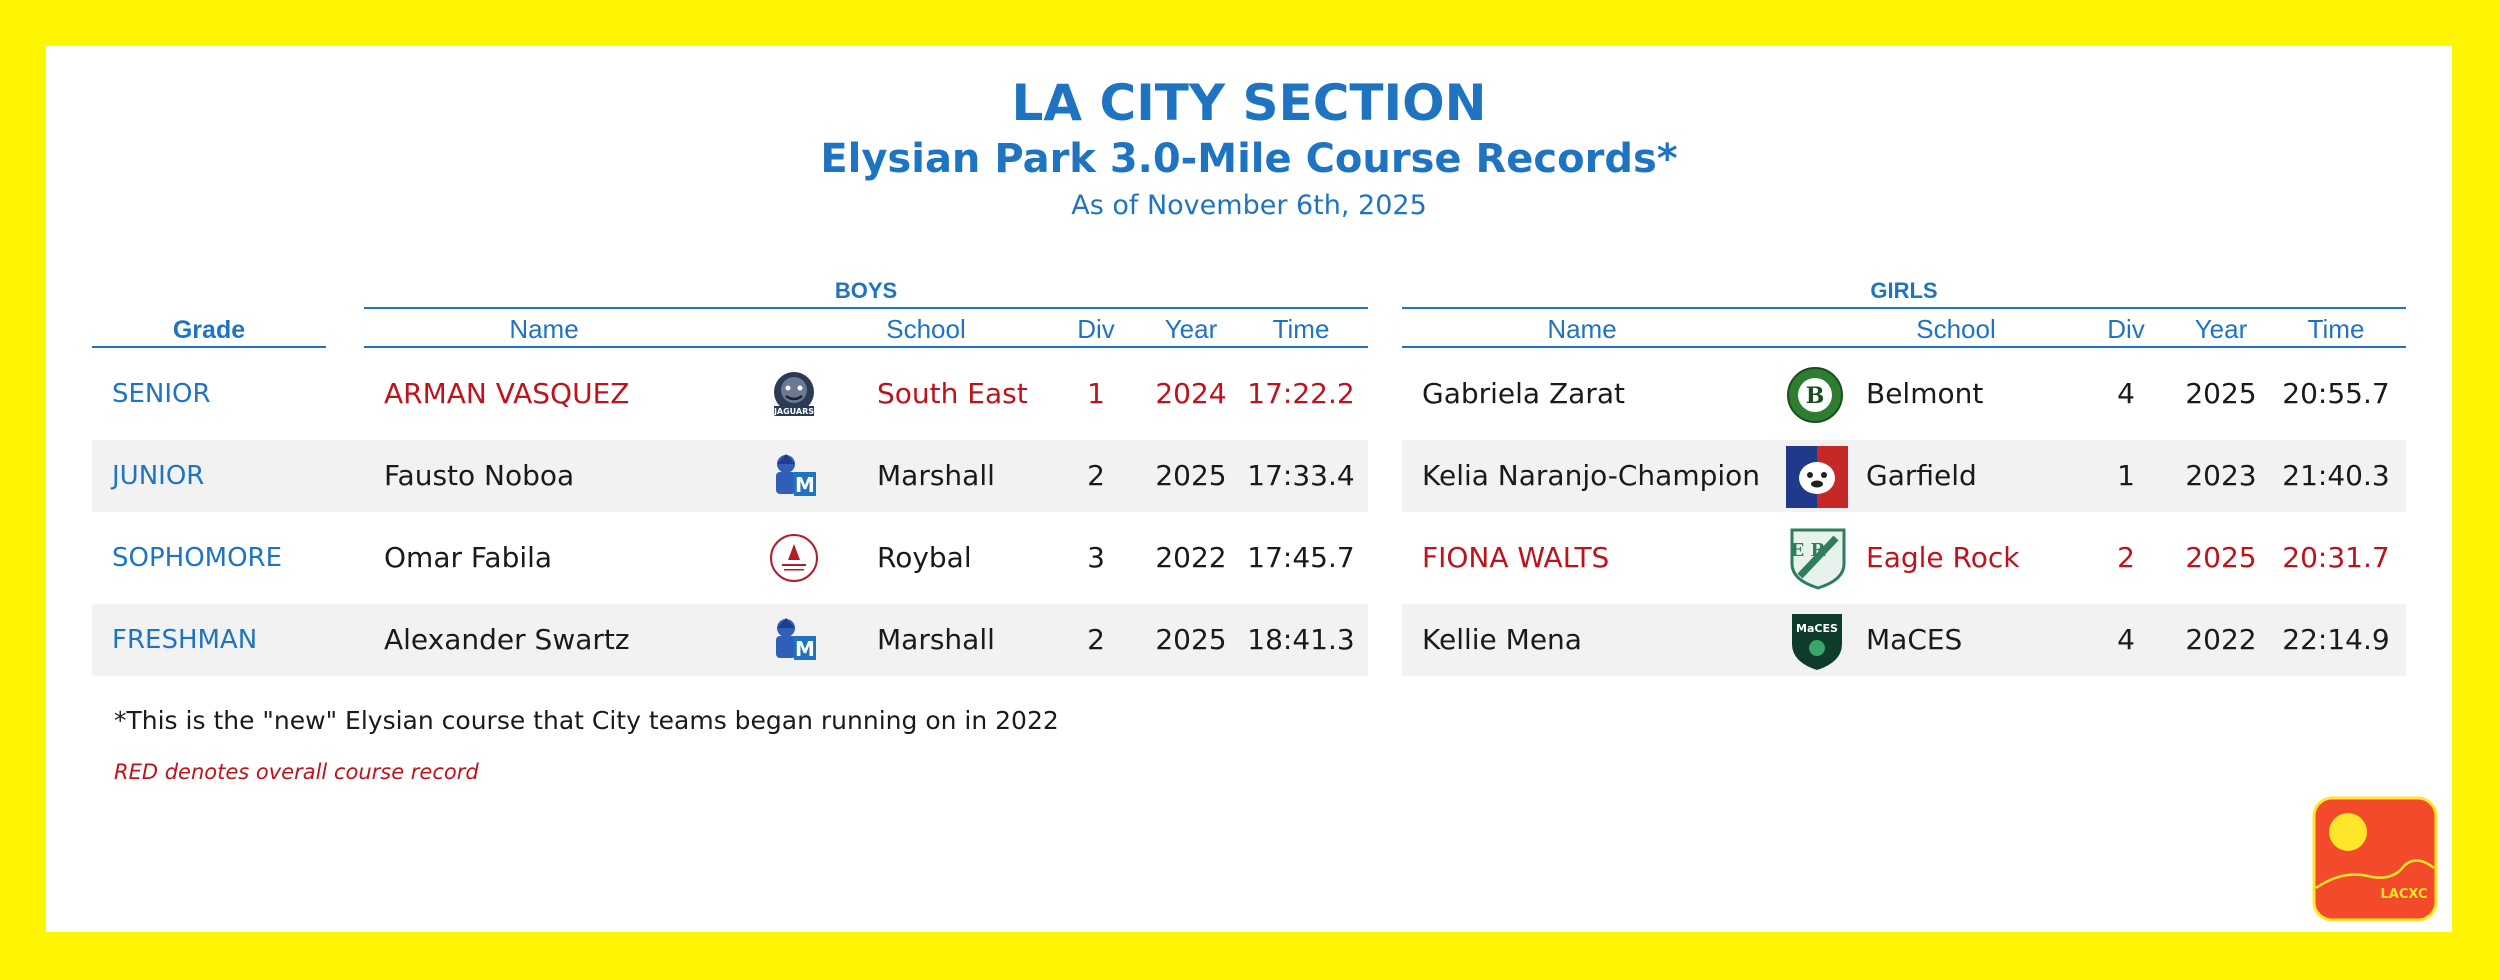 This screenshot has width=2500, height=980. What do you see at coordinates (866, 290) in the screenshot?
I see `boys-heading: BOYS` at bounding box center [866, 290].